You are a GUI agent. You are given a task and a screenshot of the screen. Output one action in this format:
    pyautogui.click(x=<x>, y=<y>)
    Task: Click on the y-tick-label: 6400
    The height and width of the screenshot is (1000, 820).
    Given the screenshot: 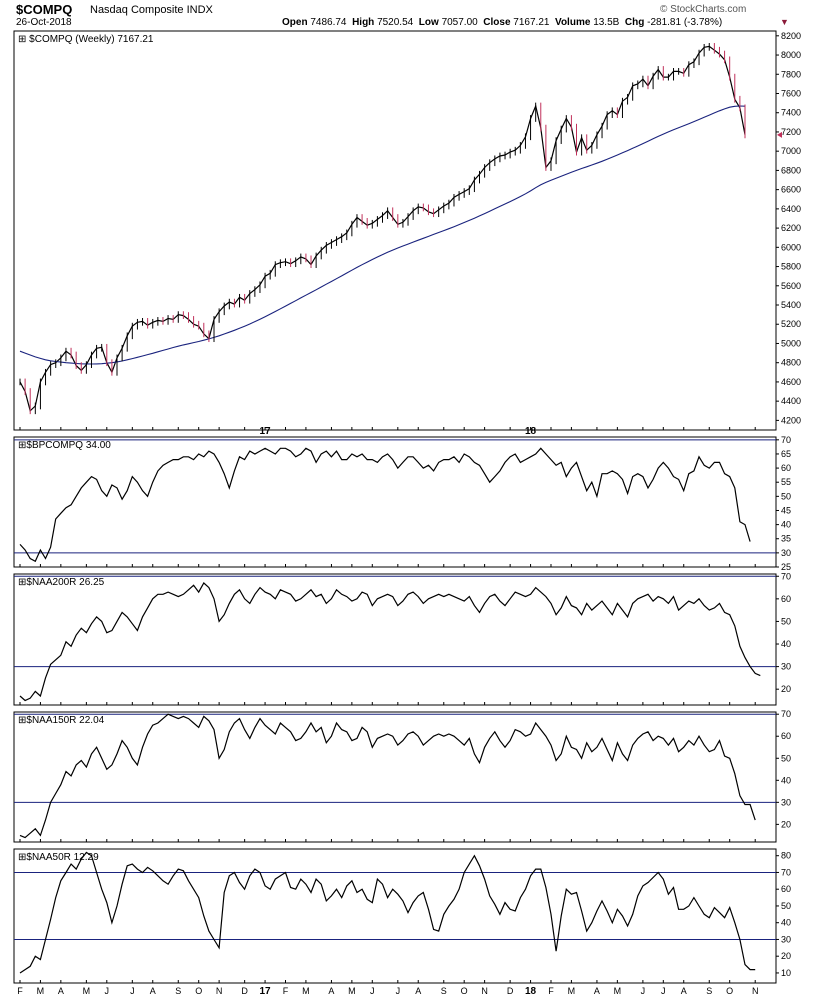 What is the action you would take?
    pyautogui.click(x=791, y=209)
    